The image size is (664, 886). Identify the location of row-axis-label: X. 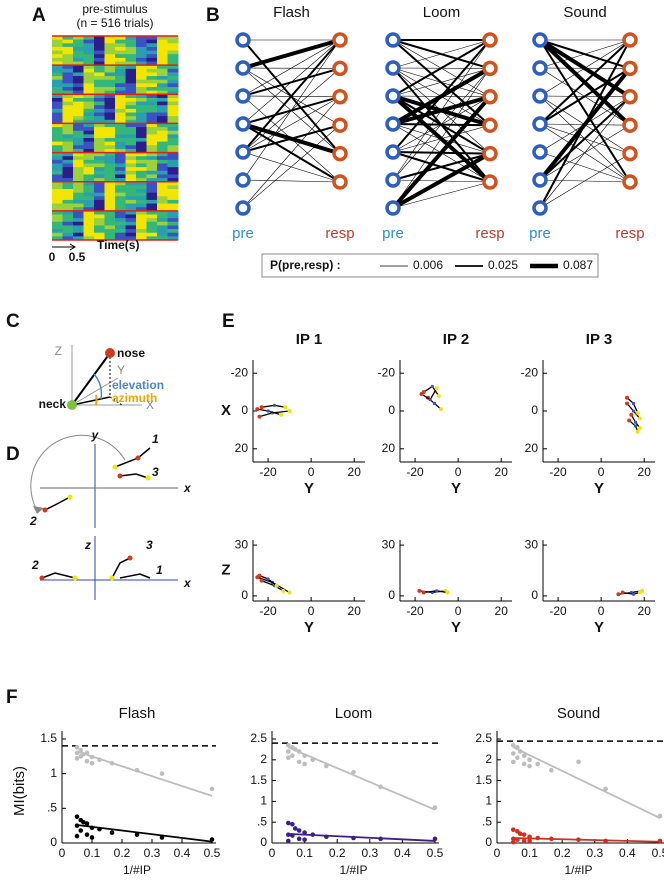
(226, 410).